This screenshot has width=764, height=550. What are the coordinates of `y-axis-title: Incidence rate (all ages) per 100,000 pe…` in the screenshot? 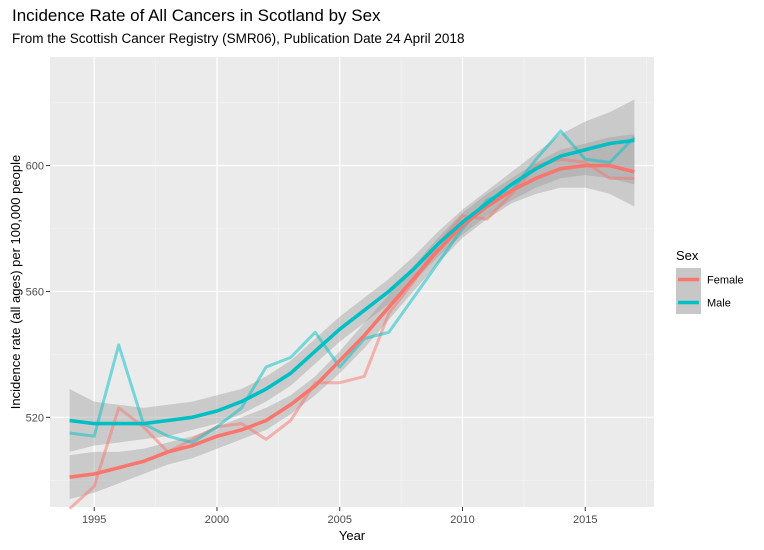 It's located at (15, 282).